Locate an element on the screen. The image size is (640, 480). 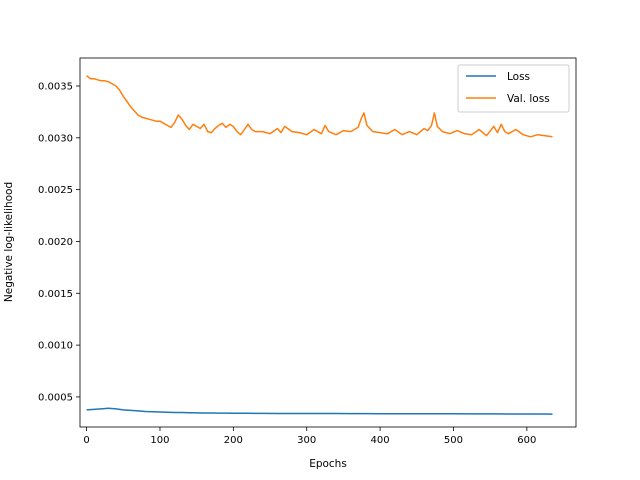
series-line-val-loss is located at coordinates (319, 106).